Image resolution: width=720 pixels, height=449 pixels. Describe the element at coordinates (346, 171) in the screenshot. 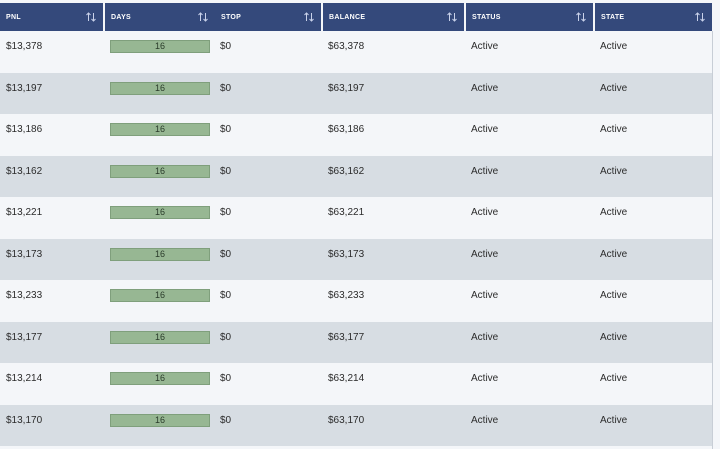

I see `balance-cell: $63,162` at that location.